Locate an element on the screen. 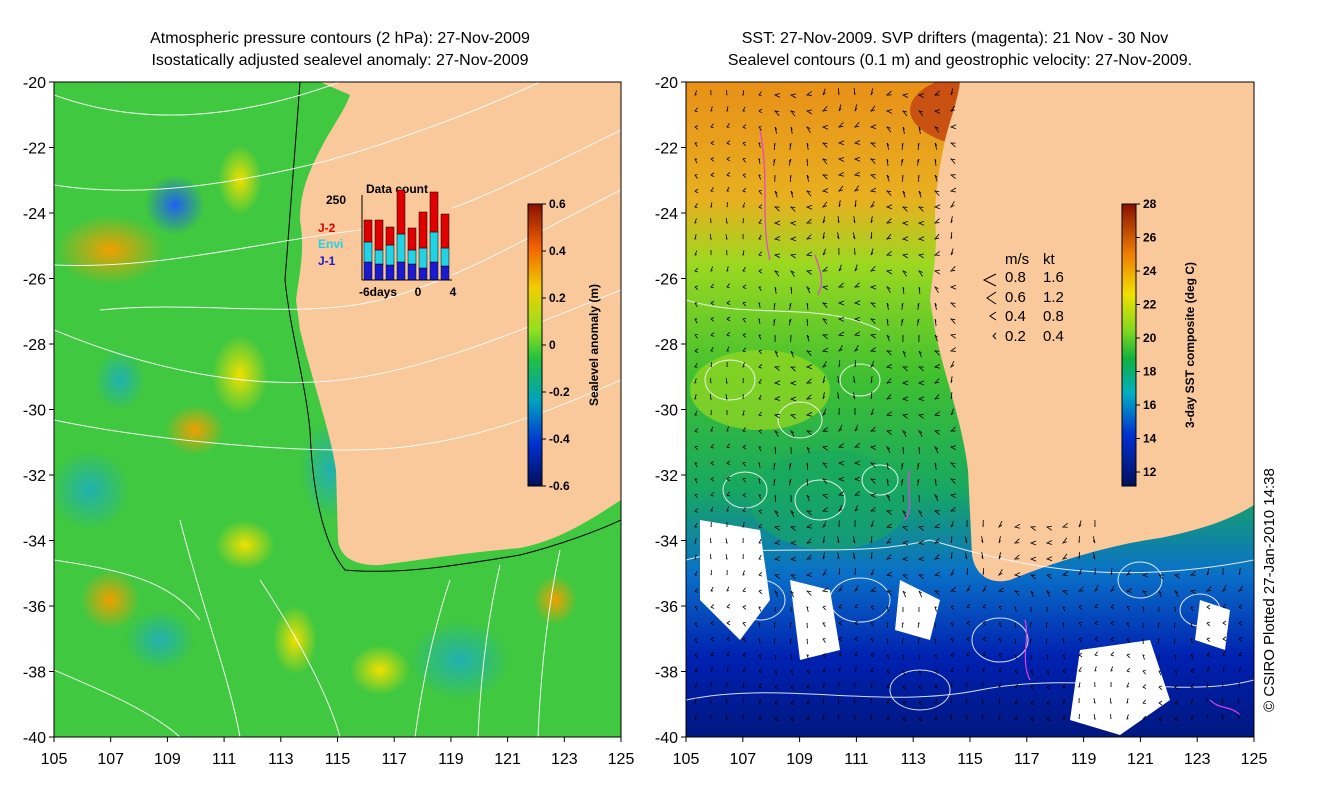 This screenshot has width=1320, height=810. y-tick-label: -26 is located at coordinates (34, 280).